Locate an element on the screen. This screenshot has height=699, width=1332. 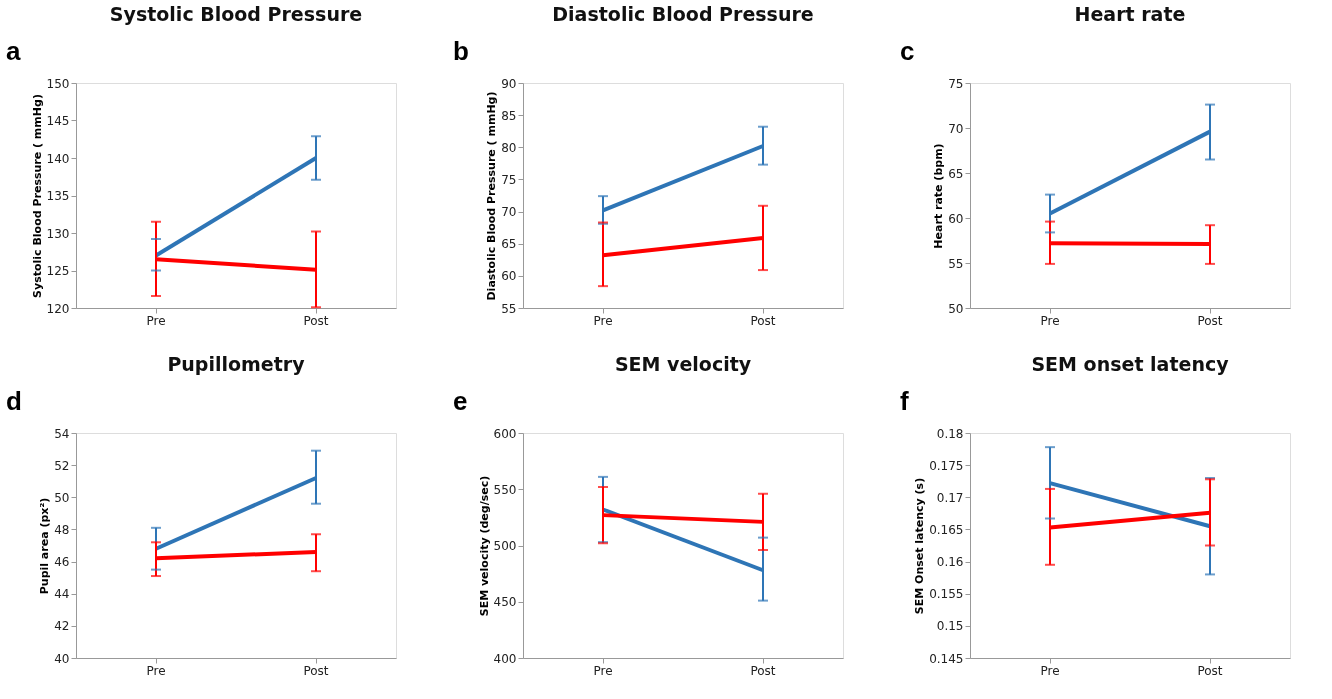
y-tick-label: 0.17 is located at coordinates (950, 497).